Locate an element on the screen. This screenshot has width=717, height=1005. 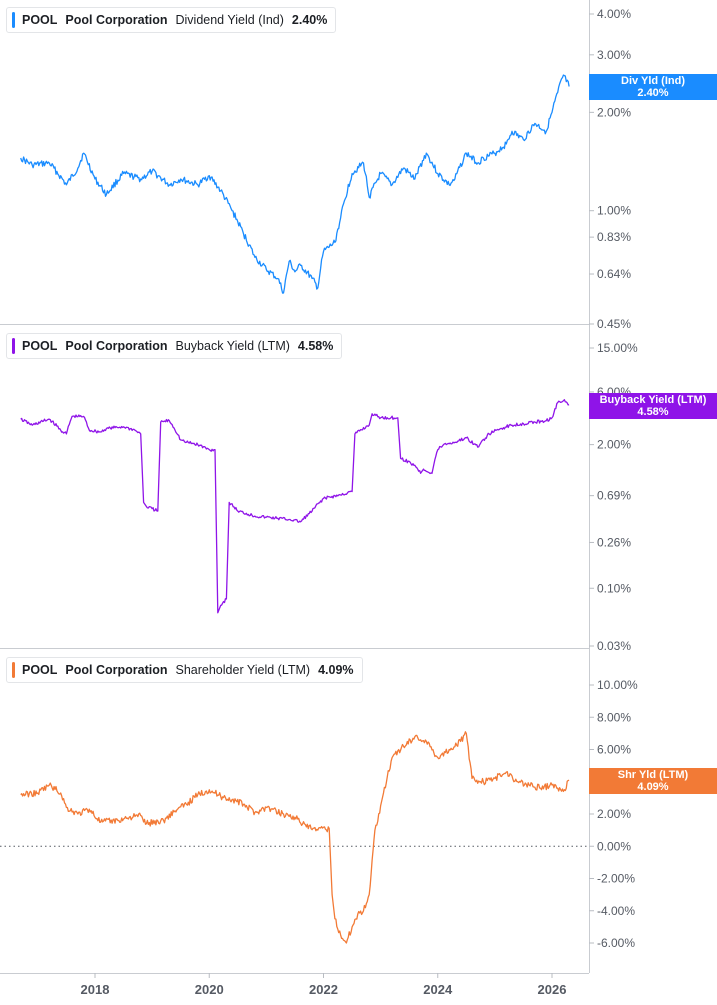
flag-value: 4.58% is located at coordinates (653, 412).